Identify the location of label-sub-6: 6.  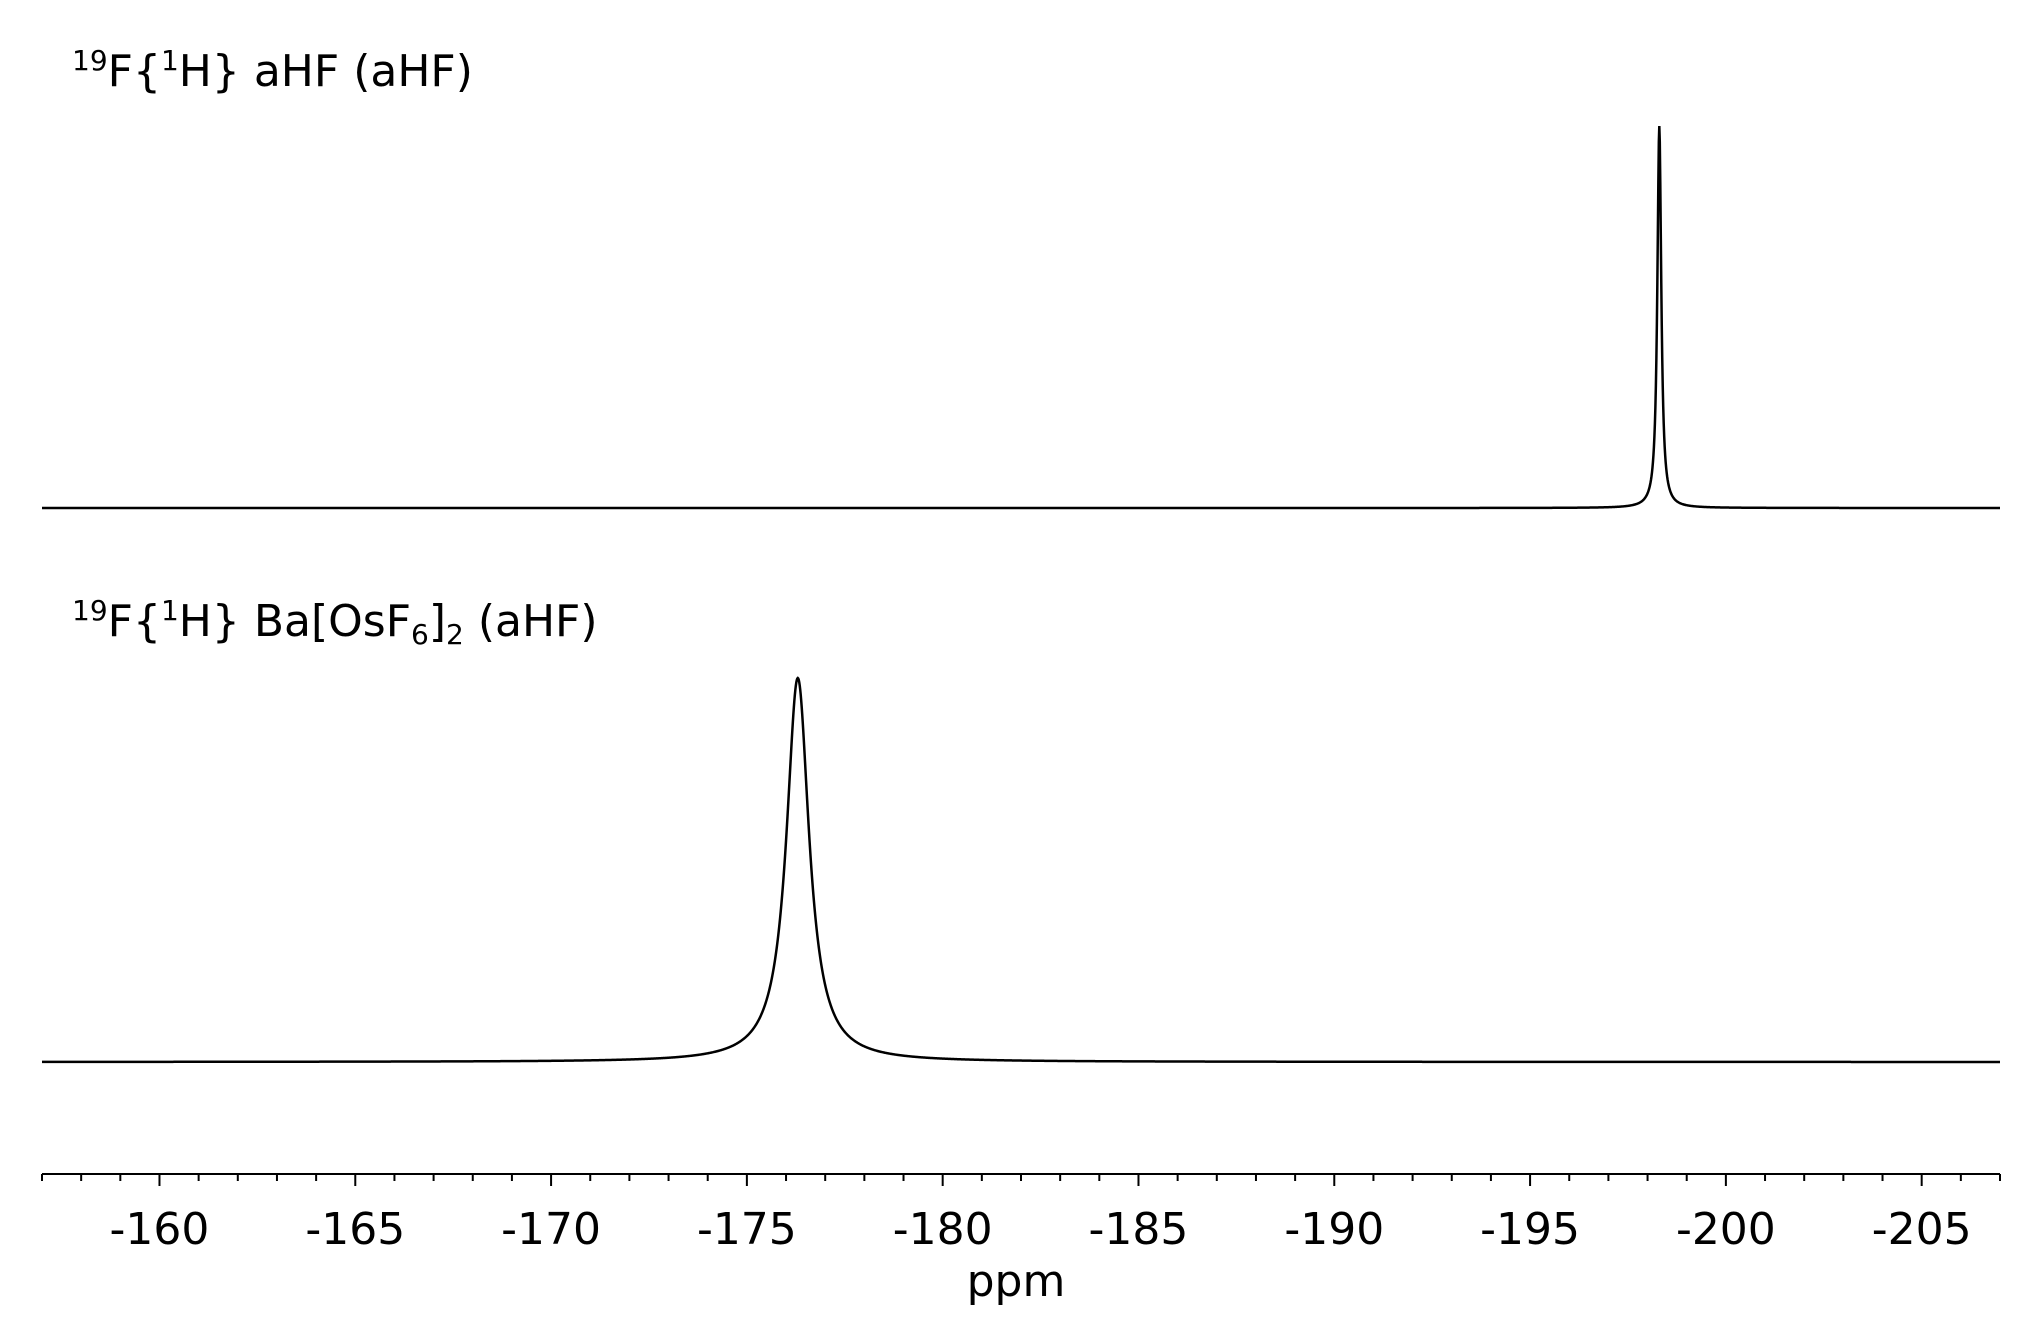
(420, 634).